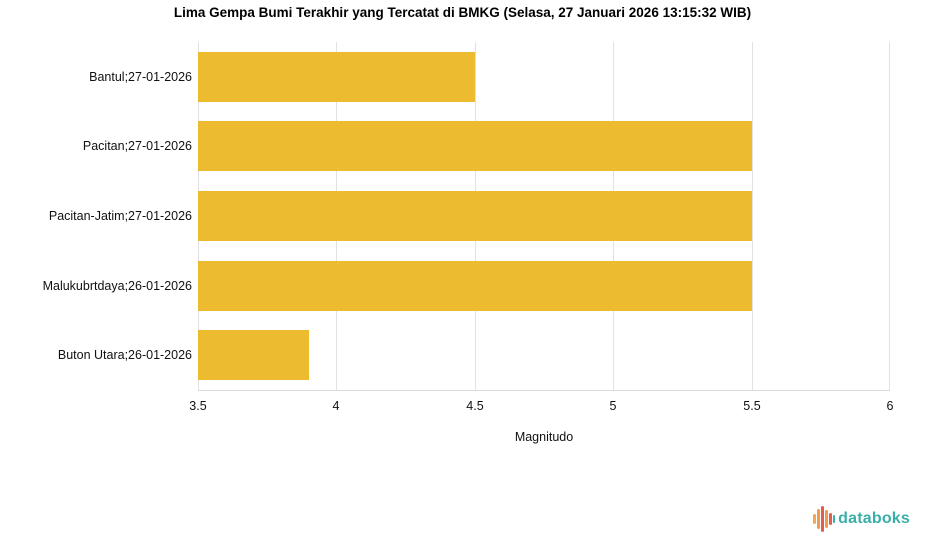 The height and width of the screenshot is (547, 925). I want to click on category-label: Pacitan-Jatim;27-01-2026, so click(120, 216).